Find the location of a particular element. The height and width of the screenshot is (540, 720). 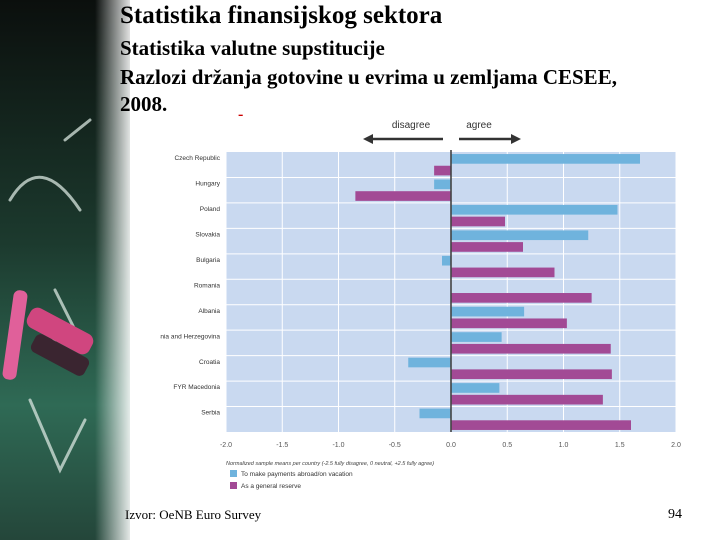

x-tick-label: -2.0 is located at coordinates (226, 445).